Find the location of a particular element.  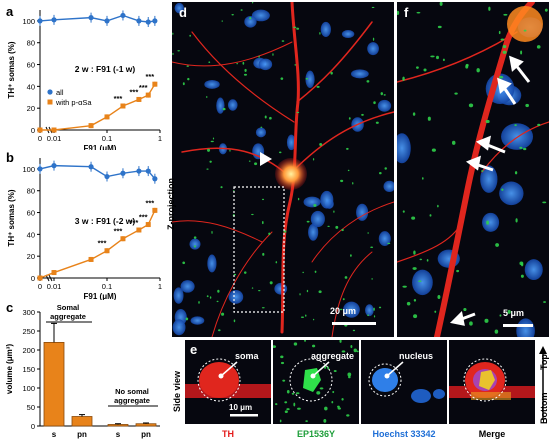

y-tick-label: 0 is located at coordinates (33, 130).